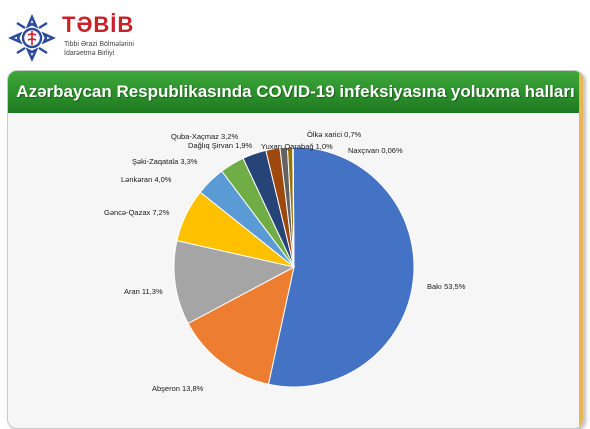 The image size is (590, 429). What do you see at coordinates (98, 24) in the screenshot?
I see `brand-name: TƏBİB` at bounding box center [98, 24].